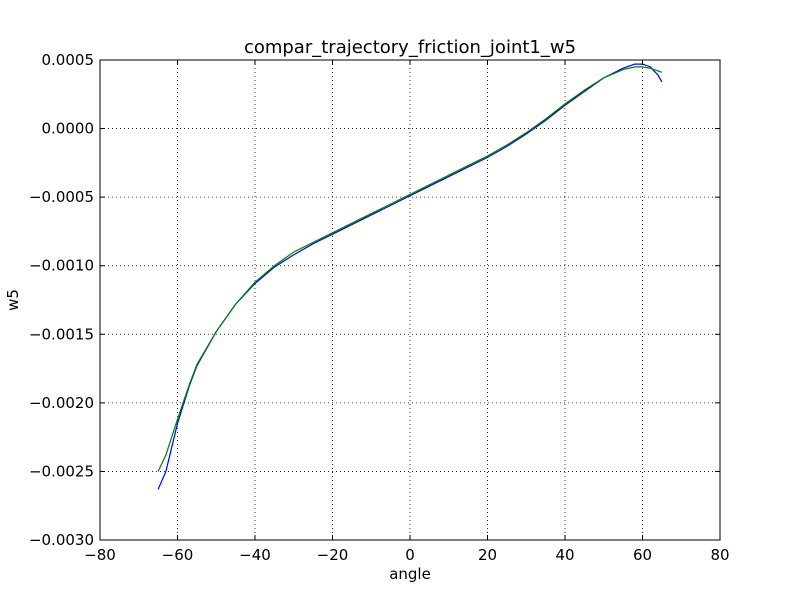 This screenshot has height=600, width=800. Describe the element at coordinates (61, 403) in the screenshot. I see `y-tick-label: −0.0020` at that location.